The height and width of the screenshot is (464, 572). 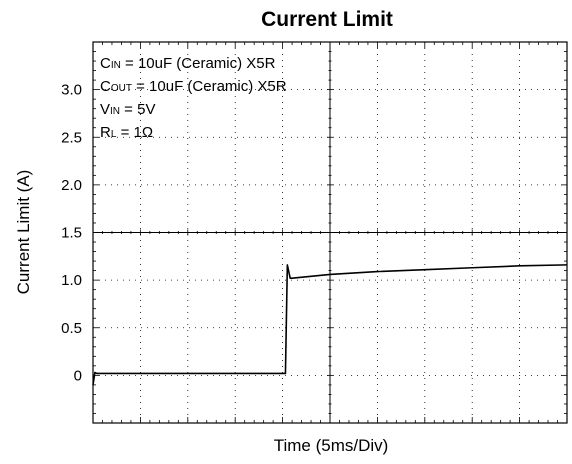 What do you see at coordinates (23, 232) in the screenshot?
I see `y-axis-label: Current Limit (A)` at bounding box center [23, 232].